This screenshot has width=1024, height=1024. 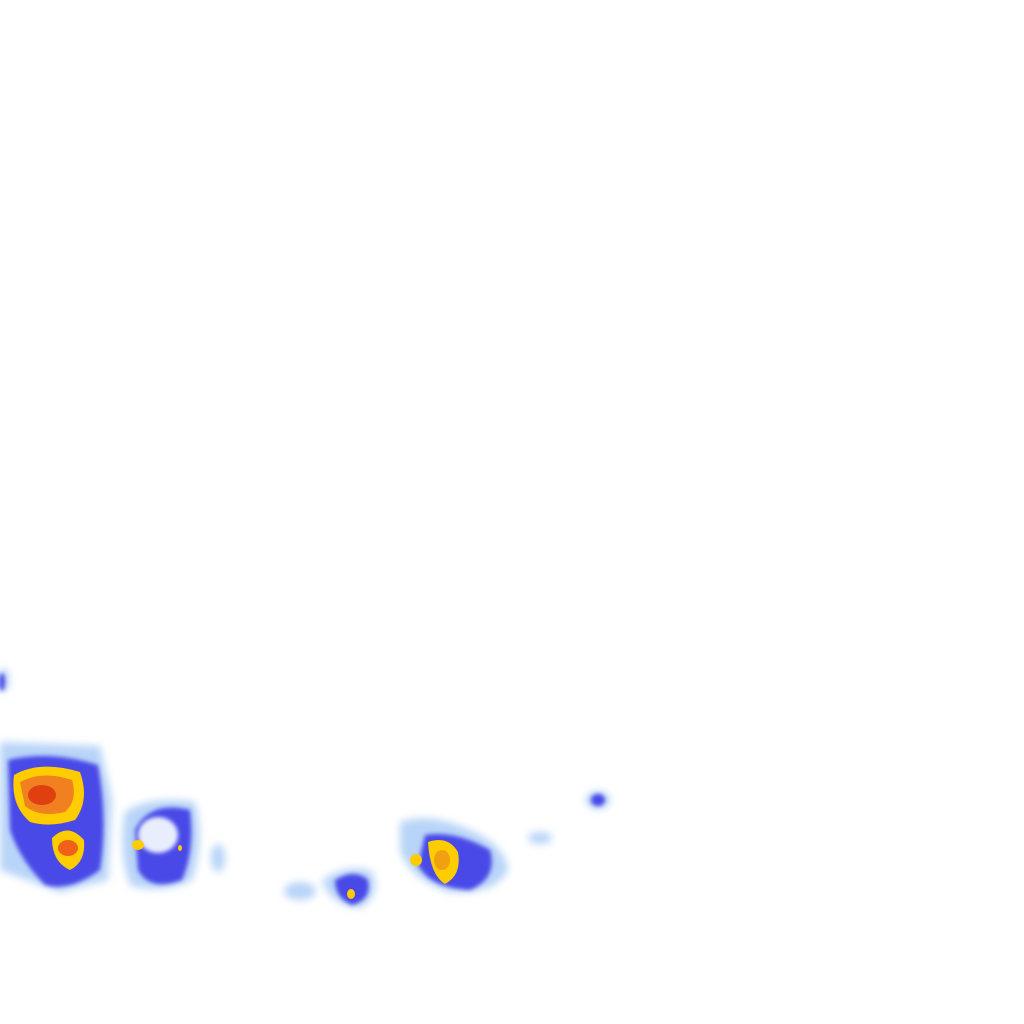 What do you see at coordinates (158, 835) in the screenshot?
I see `inner-gap` at bounding box center [158, 835].